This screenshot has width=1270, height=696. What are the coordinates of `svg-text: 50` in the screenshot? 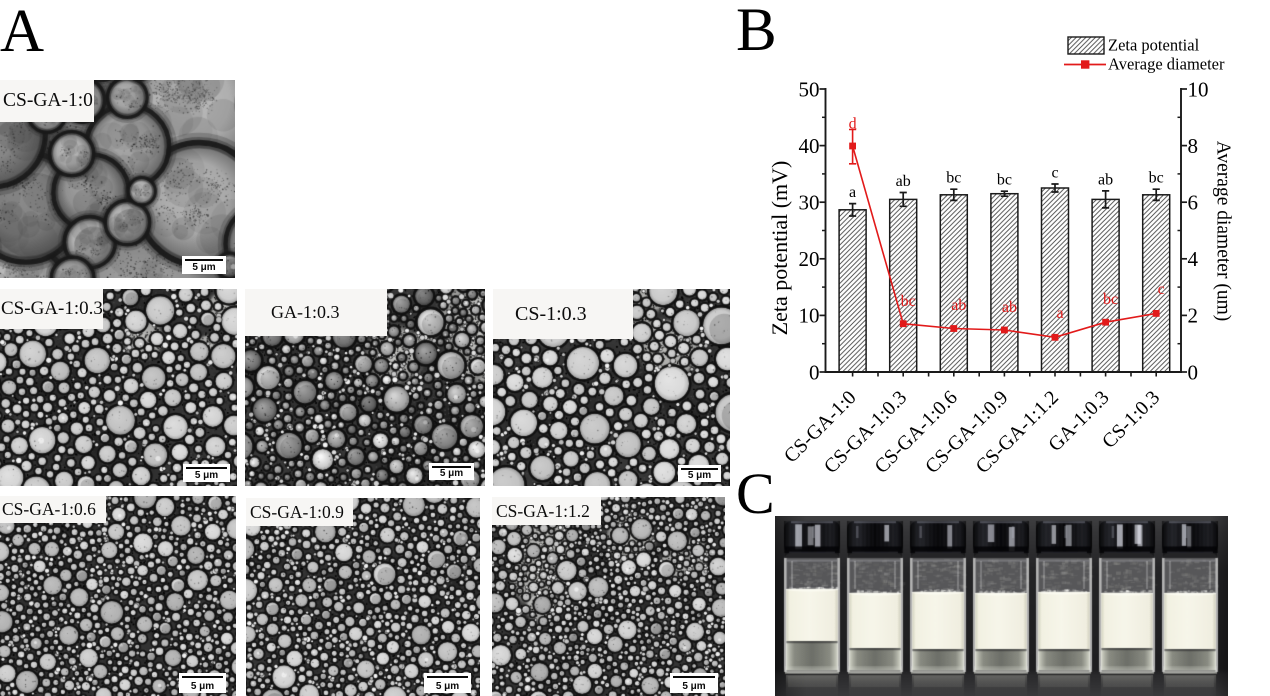 It's located at (809, 89).